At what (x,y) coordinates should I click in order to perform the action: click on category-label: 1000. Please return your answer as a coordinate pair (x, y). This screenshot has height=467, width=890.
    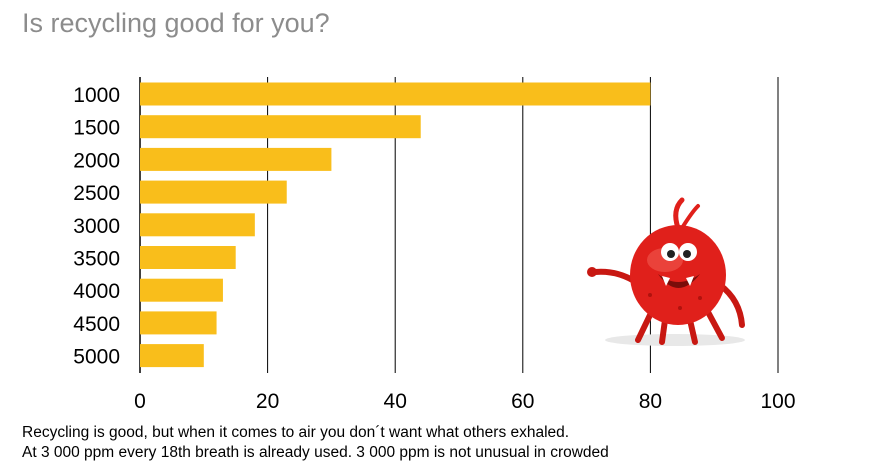
    Looking at the image, I should click on (96, 95).